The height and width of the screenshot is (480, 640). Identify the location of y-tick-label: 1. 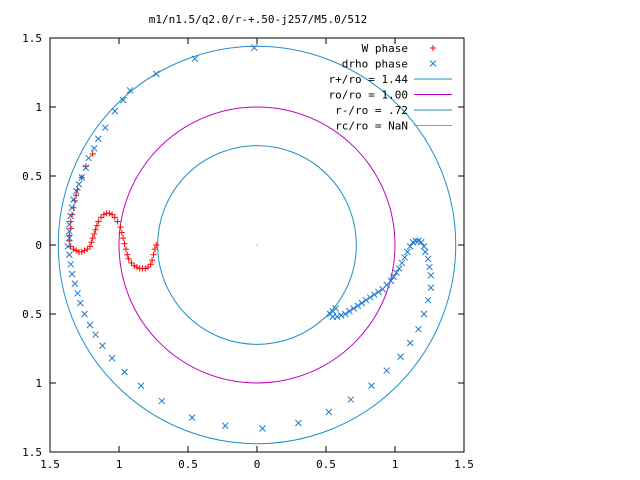
(38, 107).